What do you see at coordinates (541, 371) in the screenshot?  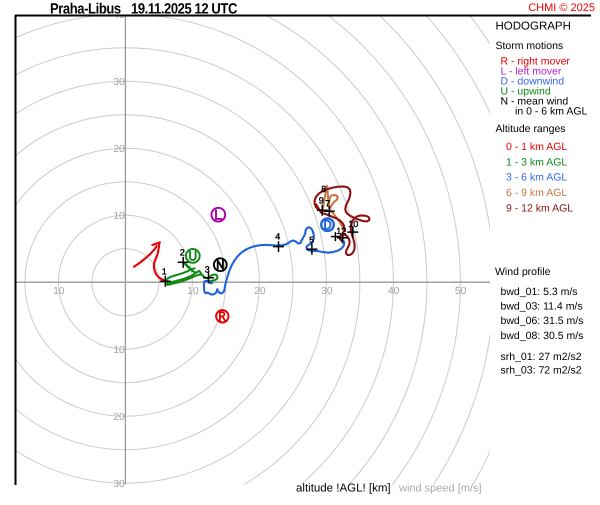 I see `svg-text: srh_03: 72 m2/s2` at bounding box center [541, 371].